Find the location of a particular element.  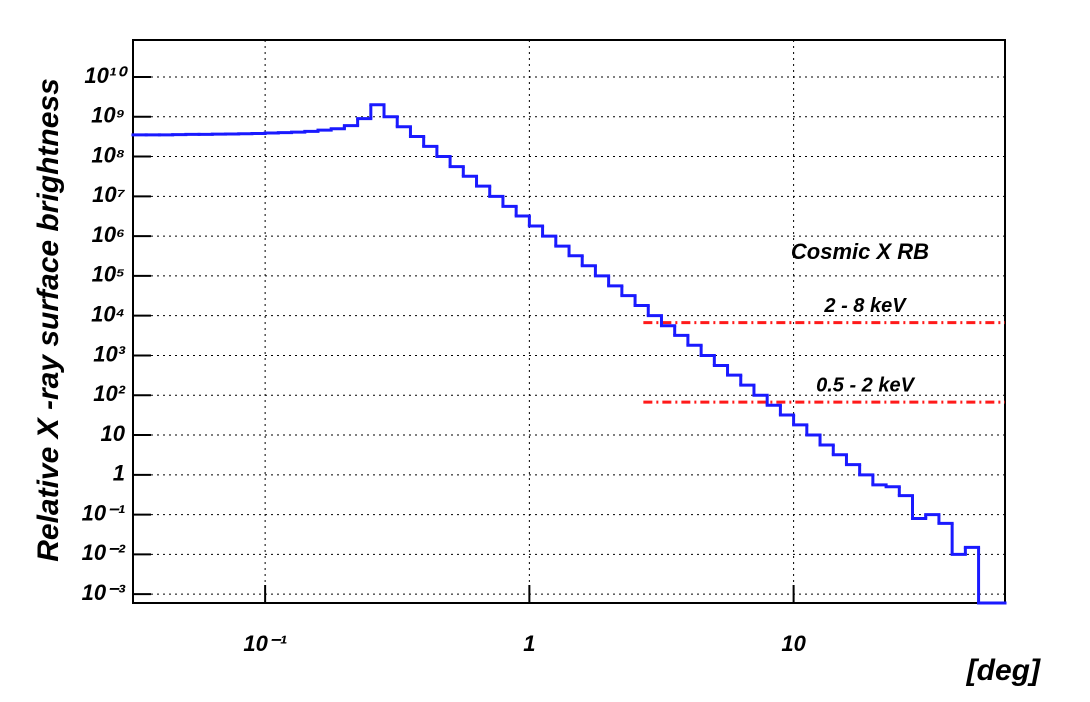

y-tick-label: 10⁴ is located at coordinates (108, 313).